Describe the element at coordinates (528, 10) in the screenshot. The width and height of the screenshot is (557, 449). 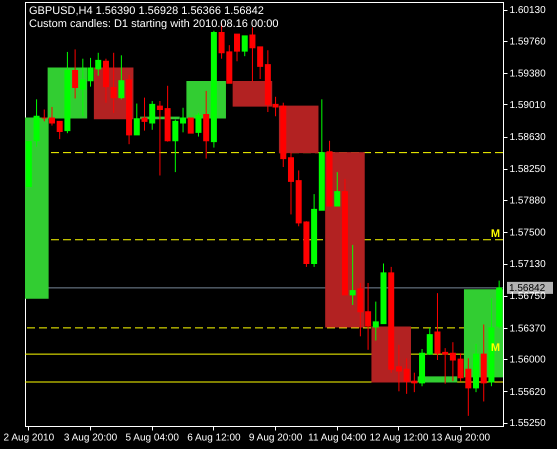
I see `y-tick-label: 1.60130` at that location.